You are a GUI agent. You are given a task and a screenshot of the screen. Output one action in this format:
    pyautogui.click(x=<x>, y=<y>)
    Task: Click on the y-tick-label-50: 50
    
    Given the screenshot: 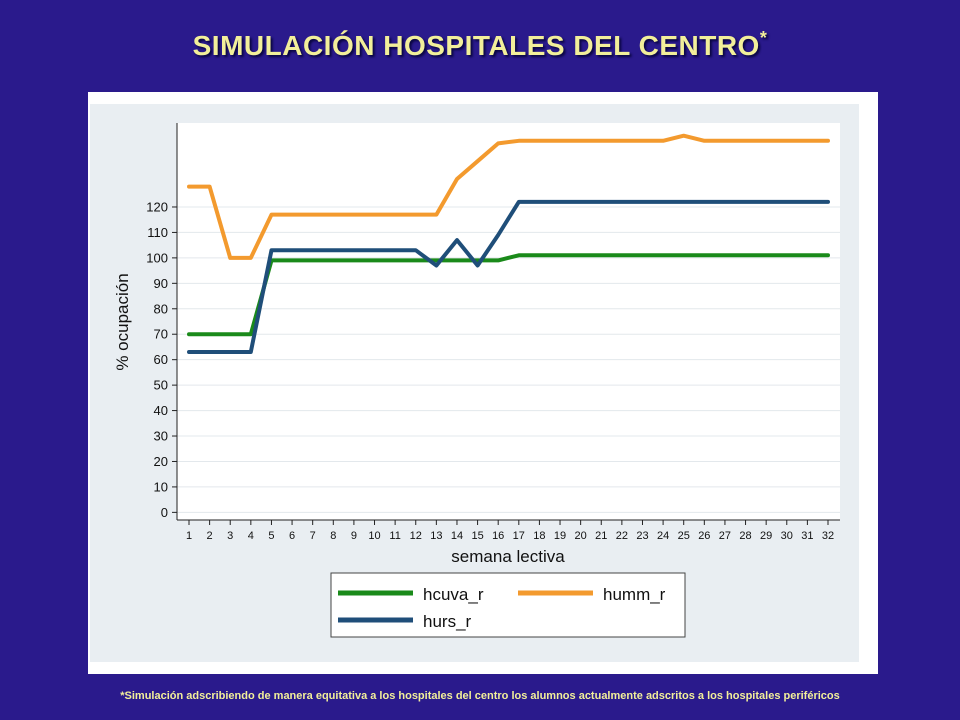 What is the action you would take?
    pyautogui.click(x=161, y=385)
    